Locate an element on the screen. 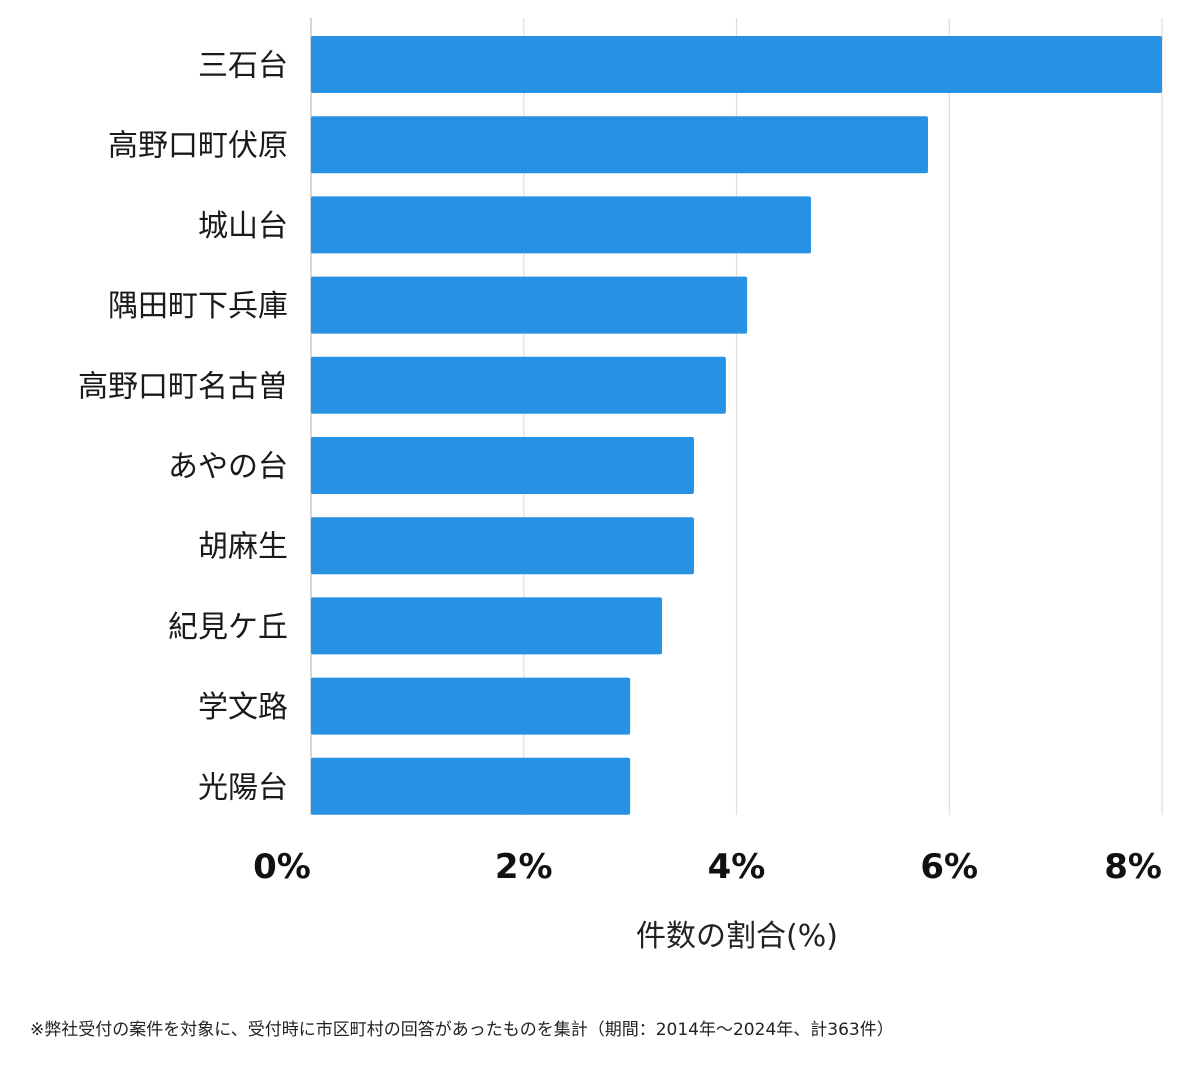 This screenshot has width=1200, height=1069. category-label: 胡麻生 is located at coordinates (243, 547).